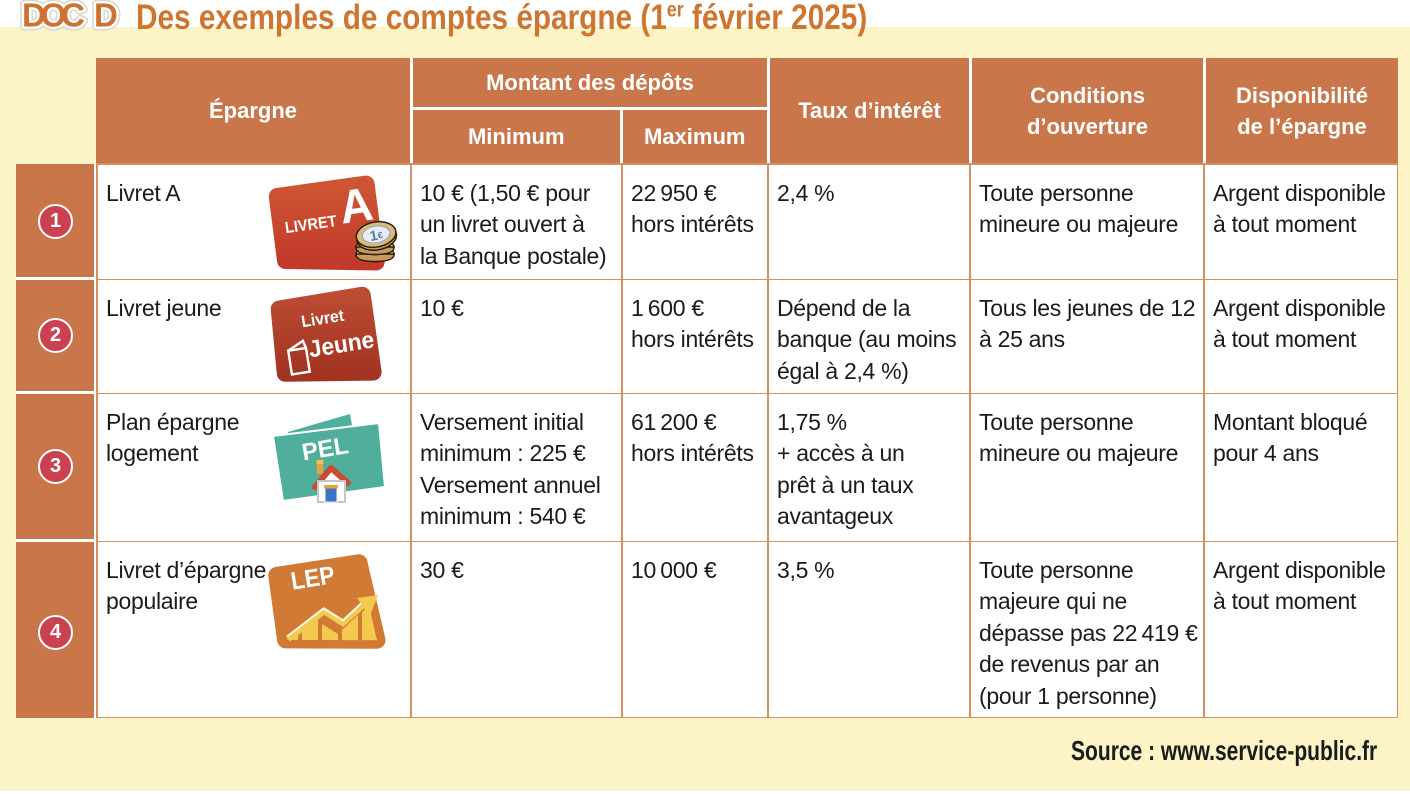 This screenshot has height=794, width=1410. What do you see at coordinates (106, 17) in the screenshot?
I see `svg-text: D` at bounding box center [106, 17].